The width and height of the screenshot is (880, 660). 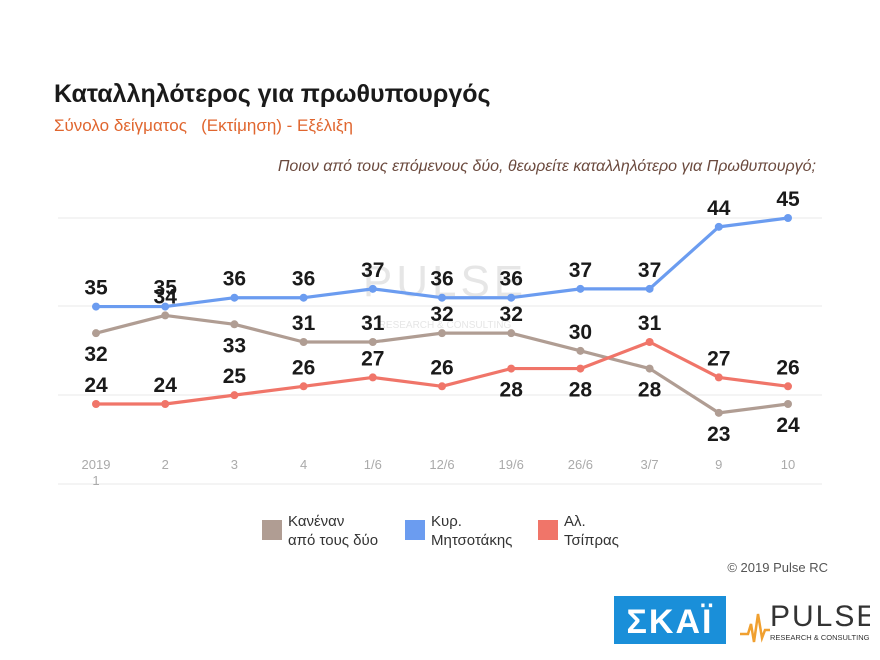 What do you see at coordinates (272, 94) in the screenshot?
I see `chart-title: Καταλληλότερος για πρωθυπουργός` at bounding box center [272, 94].